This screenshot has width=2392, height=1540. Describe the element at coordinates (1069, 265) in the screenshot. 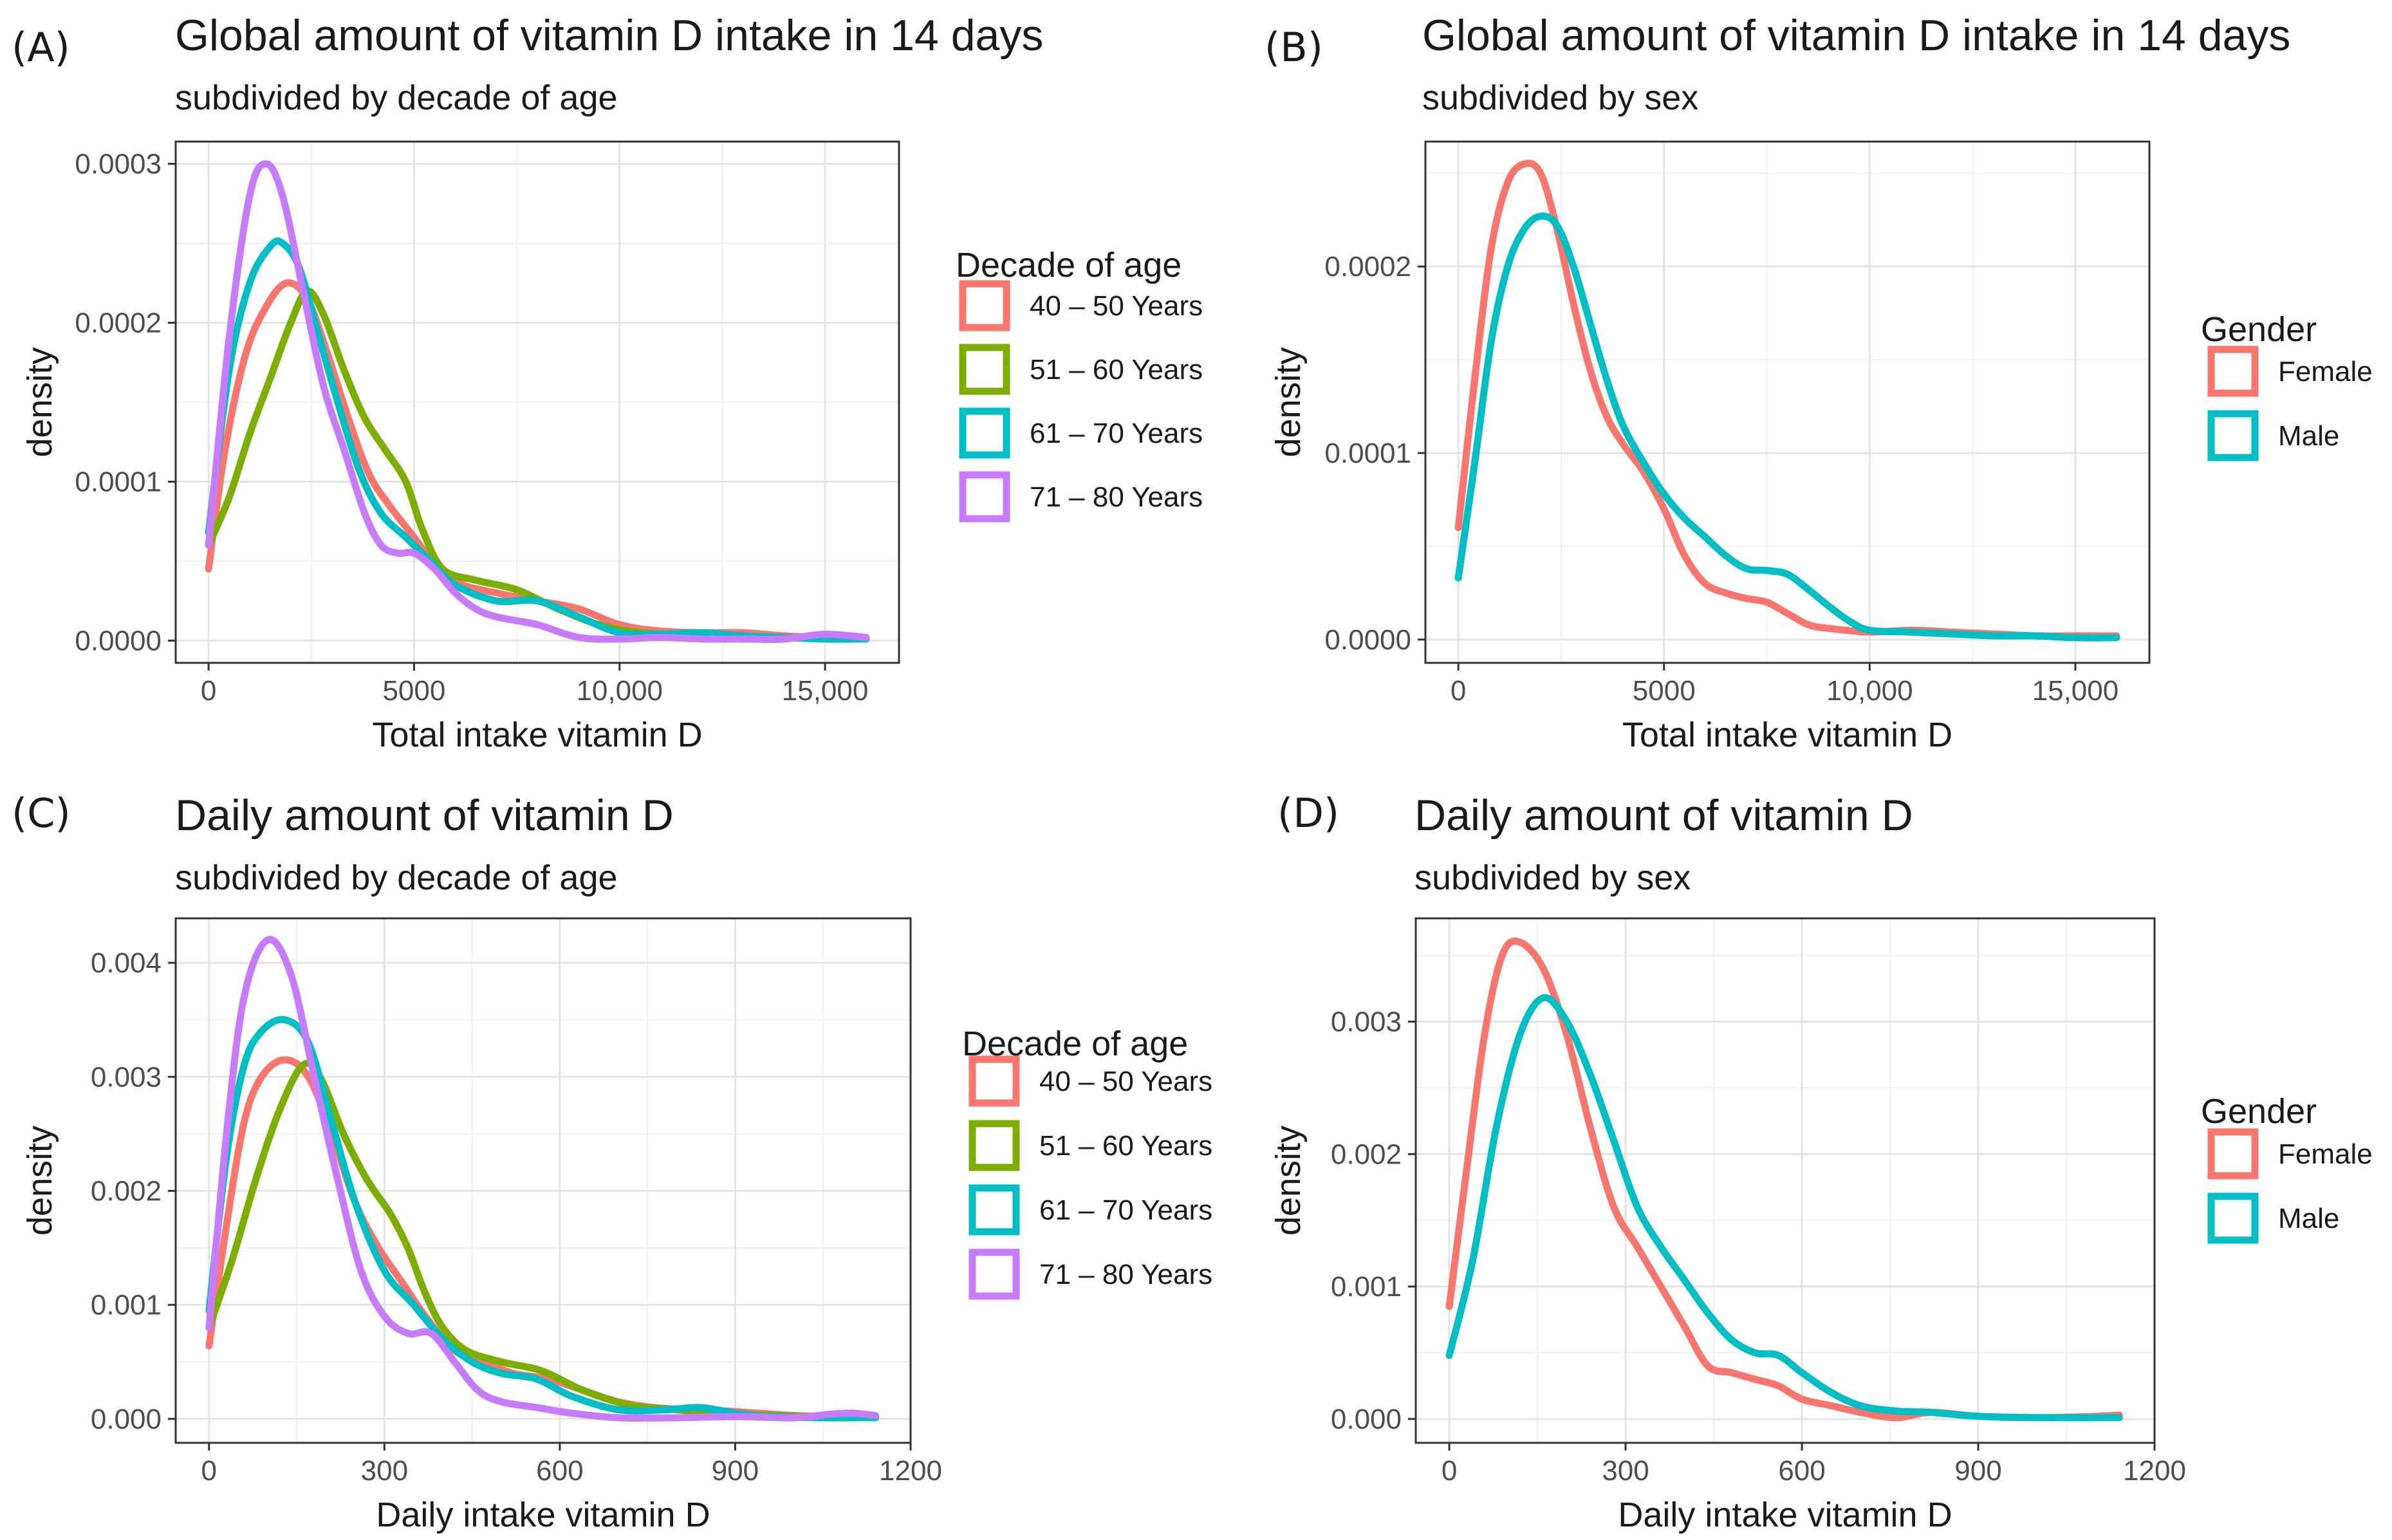

I see `legend-title: Decade of age` at that location.